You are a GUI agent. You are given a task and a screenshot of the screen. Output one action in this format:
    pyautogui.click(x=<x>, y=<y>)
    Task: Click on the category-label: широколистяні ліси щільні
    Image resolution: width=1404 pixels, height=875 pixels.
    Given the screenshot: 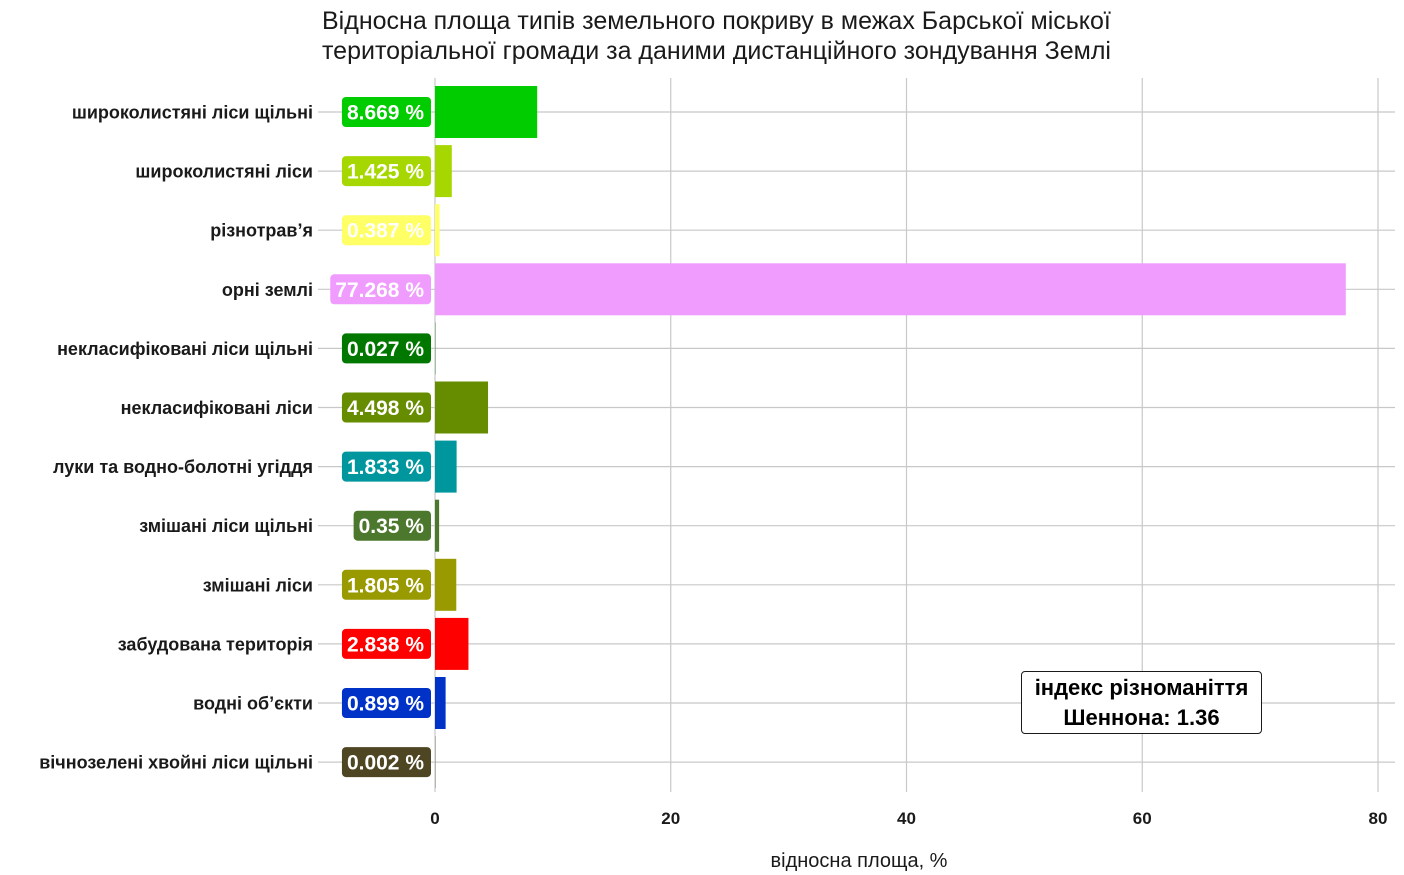 What is the action you would take?
    pyautogui.click(x=192, y=113)
    